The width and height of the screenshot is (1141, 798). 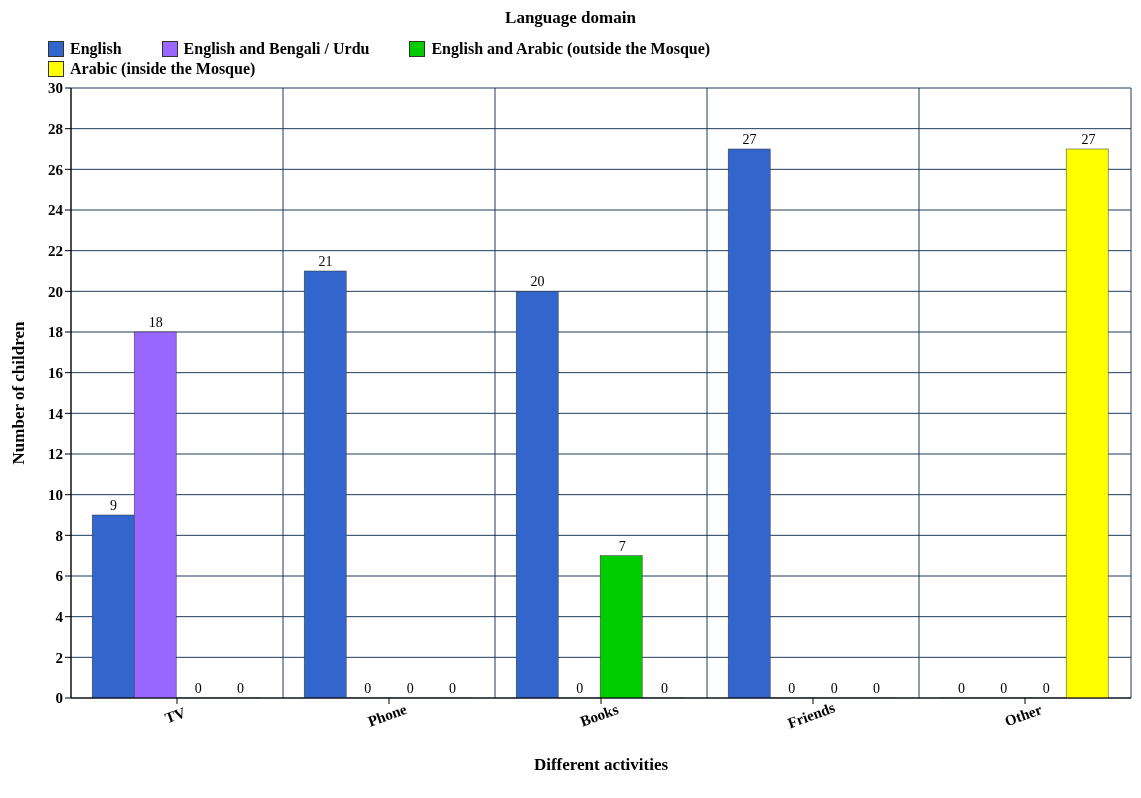 What do you see at coordinates (59, 698) in the screenshot?
I see `y-tick-label: 0` at bounding box center [59, 698].